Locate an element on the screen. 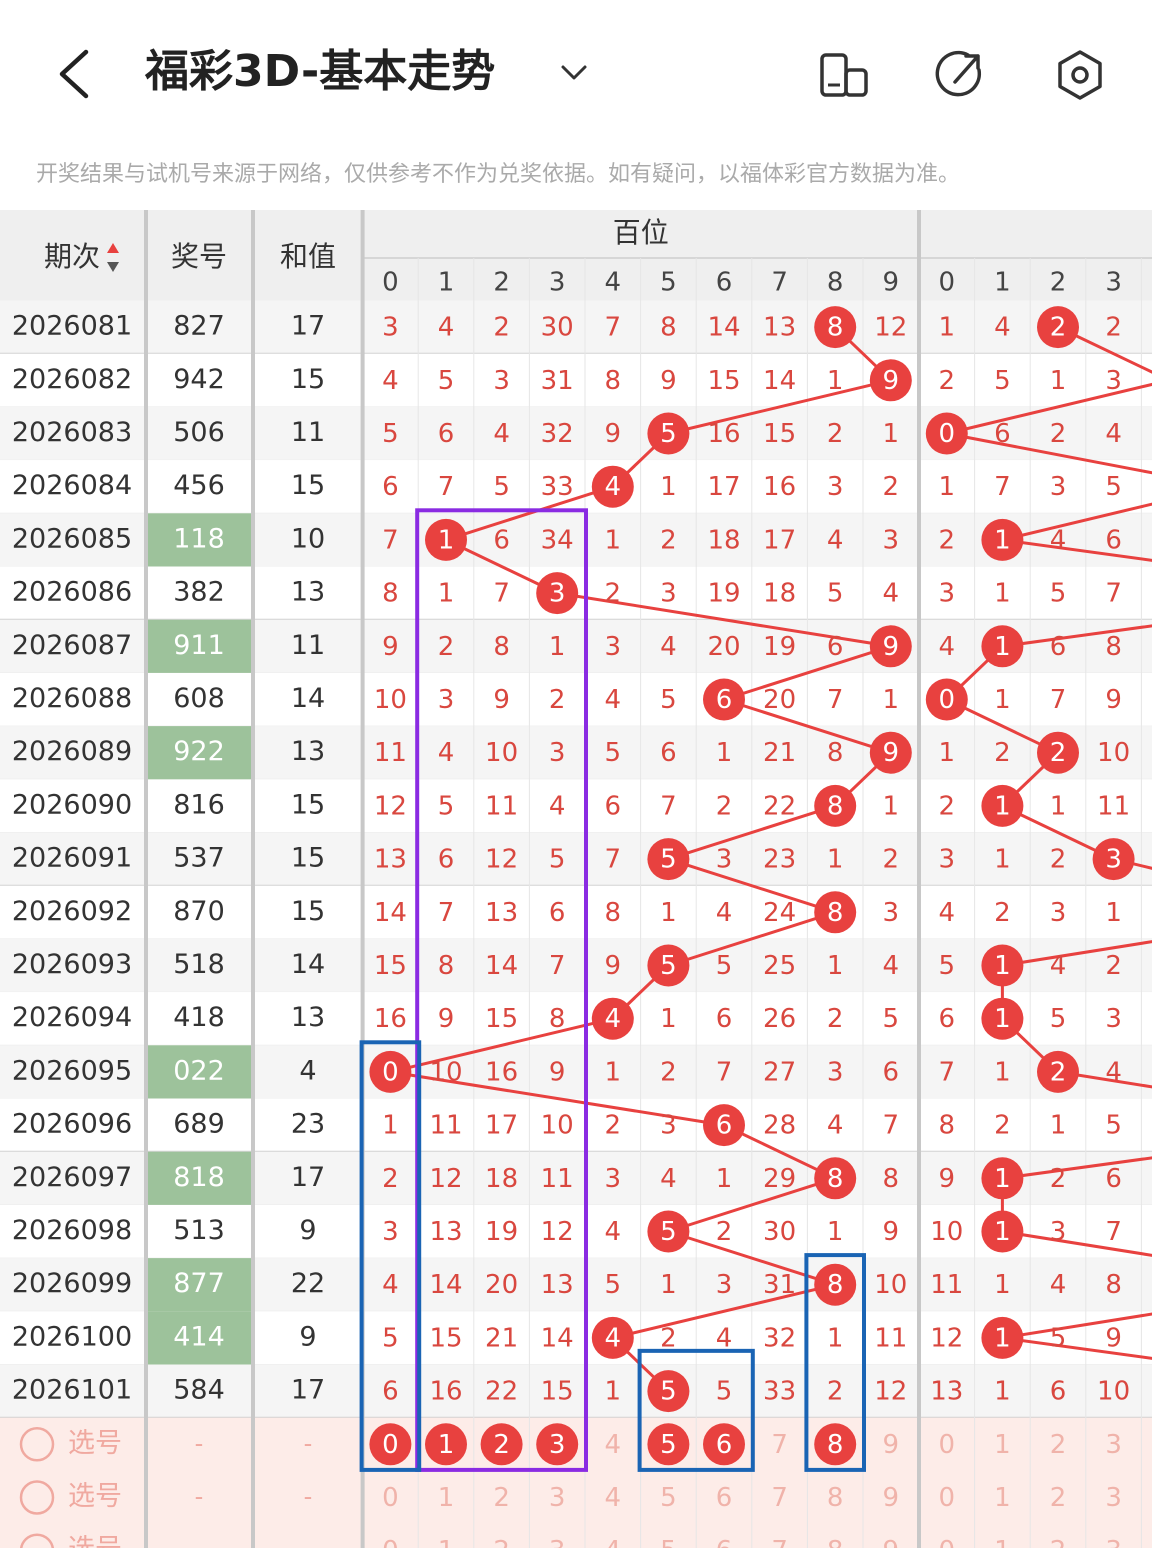 The image size is (1152, 1548). select-sum: - is located at coordinates (308, 1497).